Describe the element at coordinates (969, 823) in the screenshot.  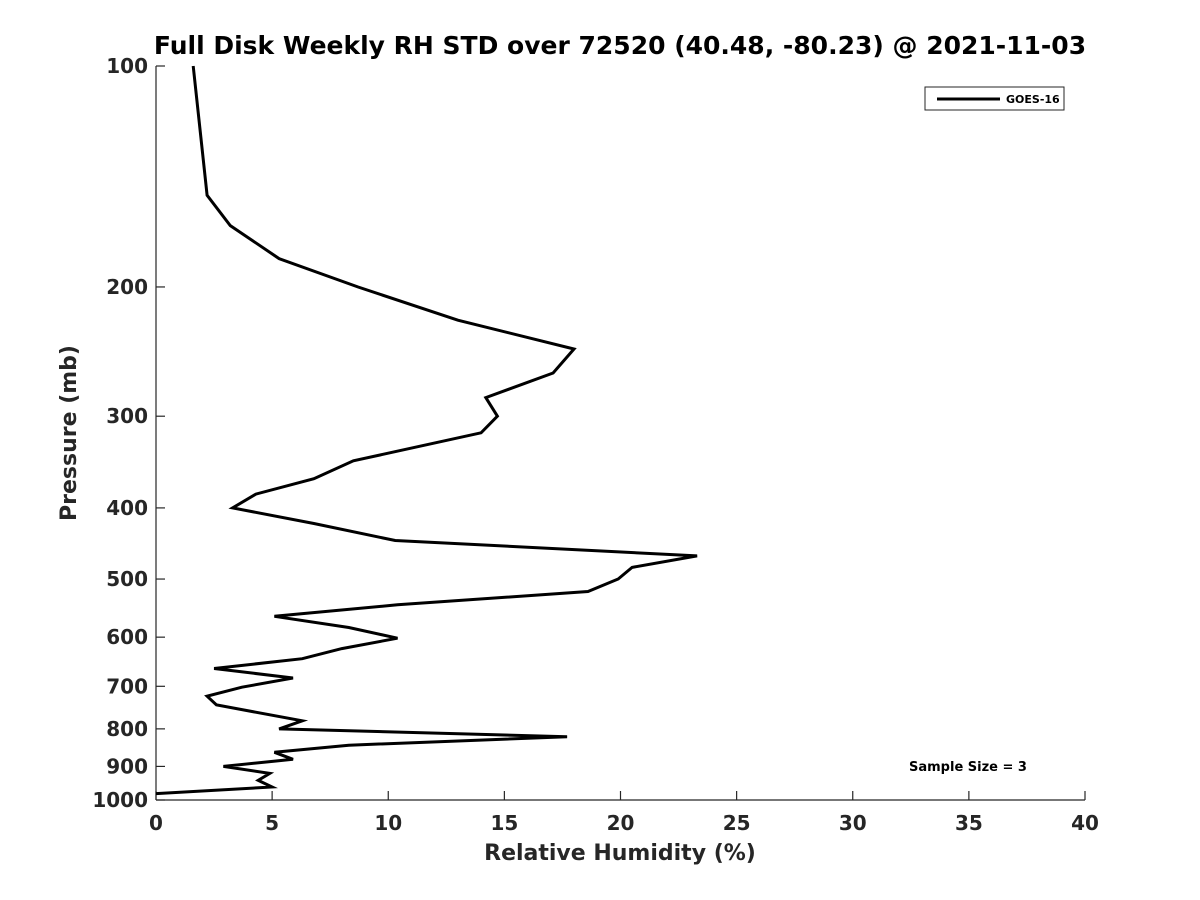
I see `x-tick-label: 35` at that location.